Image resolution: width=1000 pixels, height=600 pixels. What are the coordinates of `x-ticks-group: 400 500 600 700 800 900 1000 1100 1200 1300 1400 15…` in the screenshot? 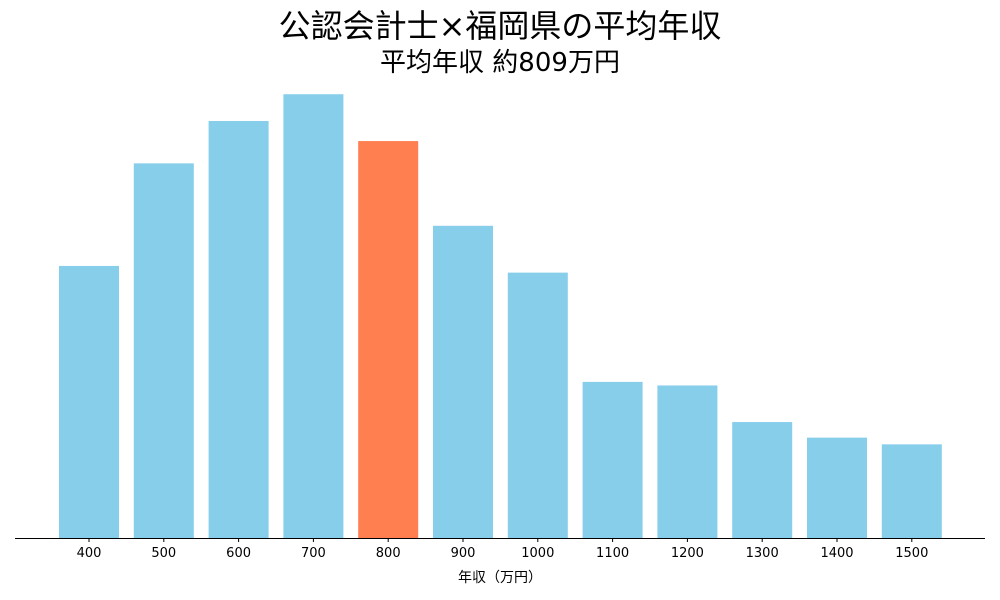 It's located at (502, 549).